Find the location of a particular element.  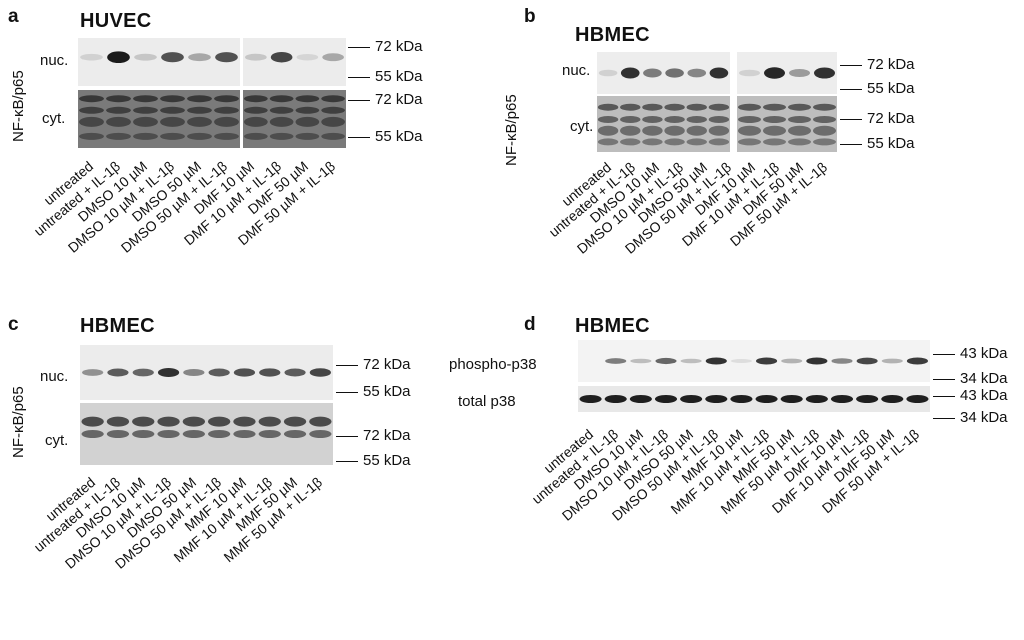

panel-c-letter: c is located at coordinates (13, 324).